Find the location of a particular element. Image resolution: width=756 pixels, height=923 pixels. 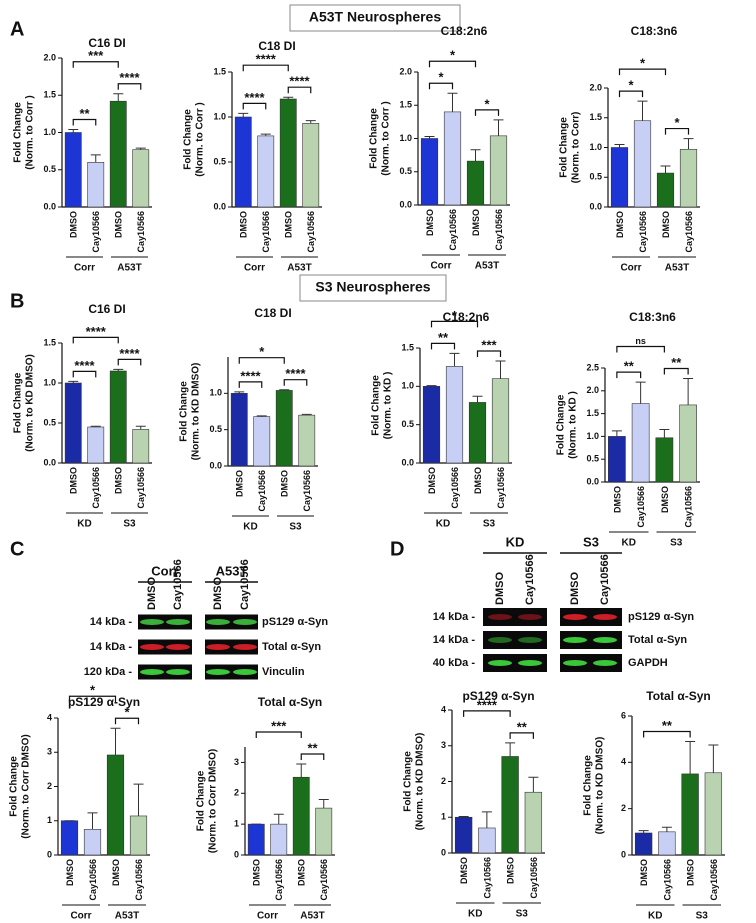

group-label: A53T is located at coordinates (312, 916).